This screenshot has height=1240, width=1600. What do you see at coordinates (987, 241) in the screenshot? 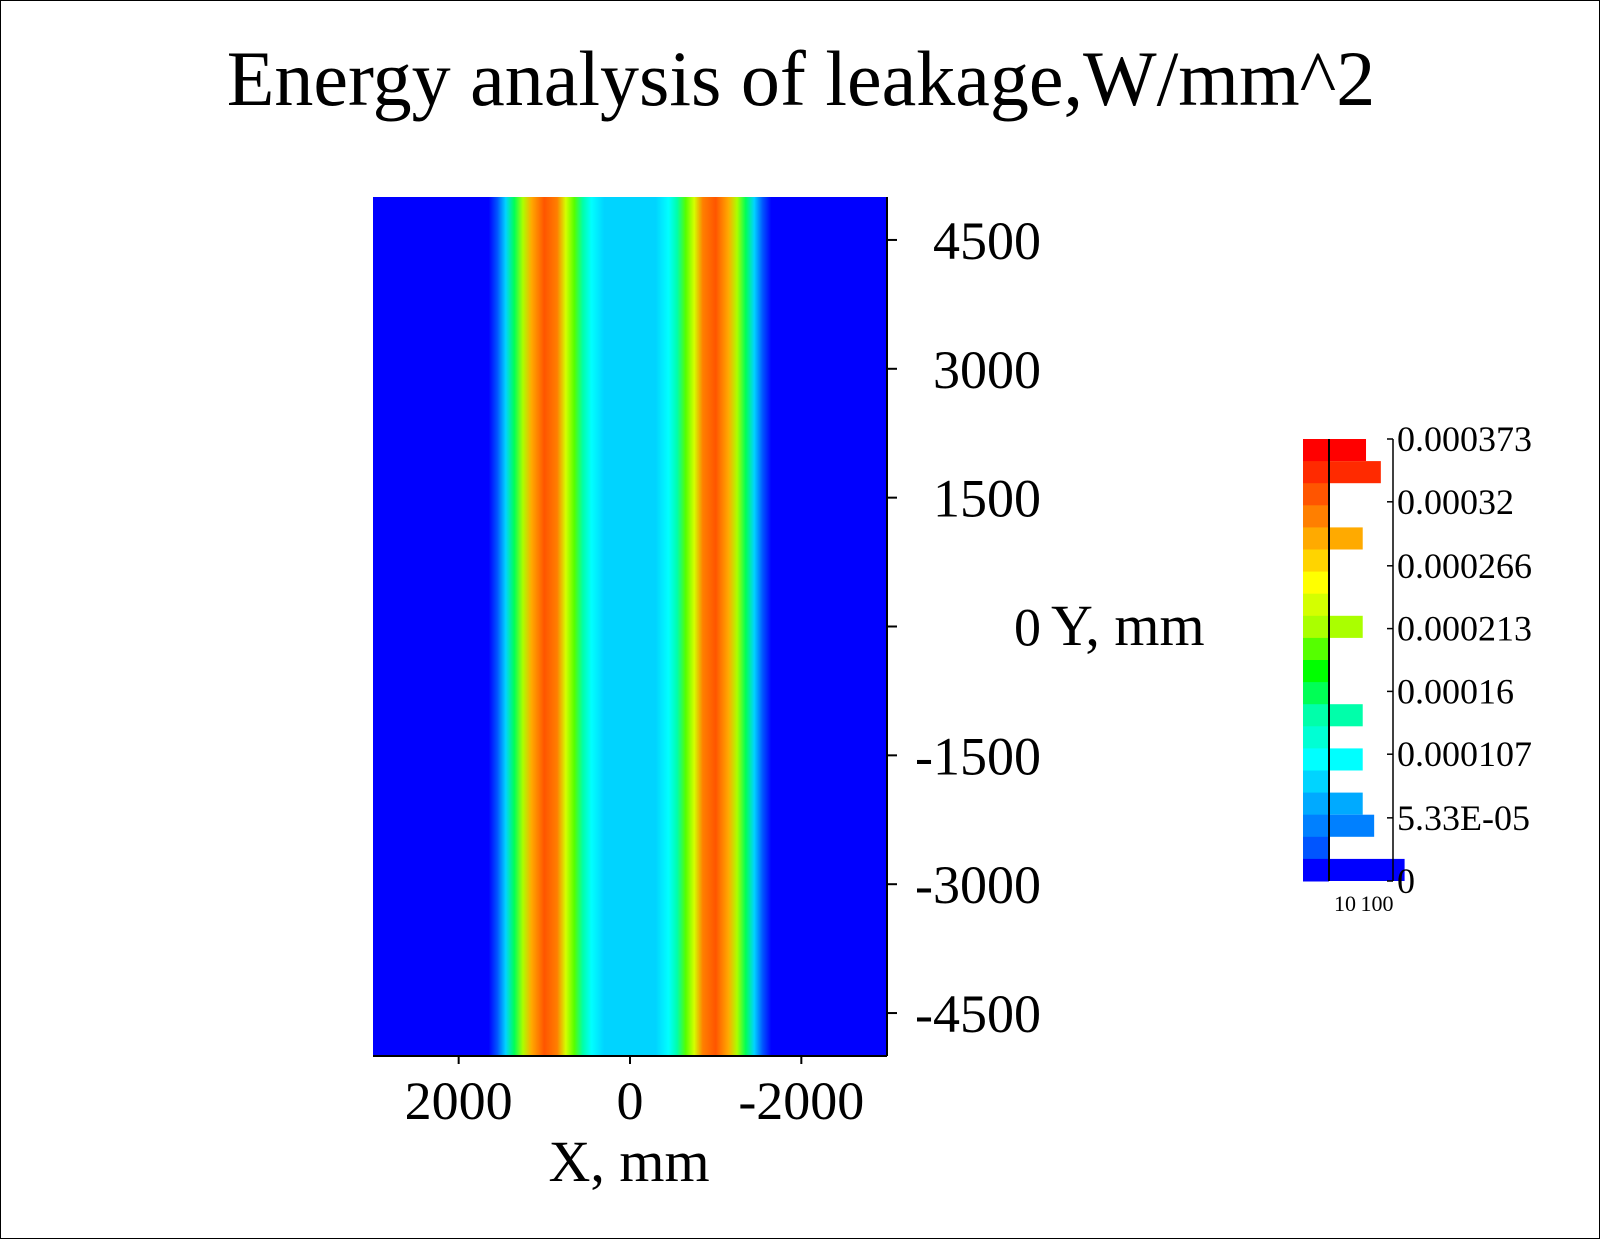
I see `y-tick-label: 4500` at bounding box center [987, 241].